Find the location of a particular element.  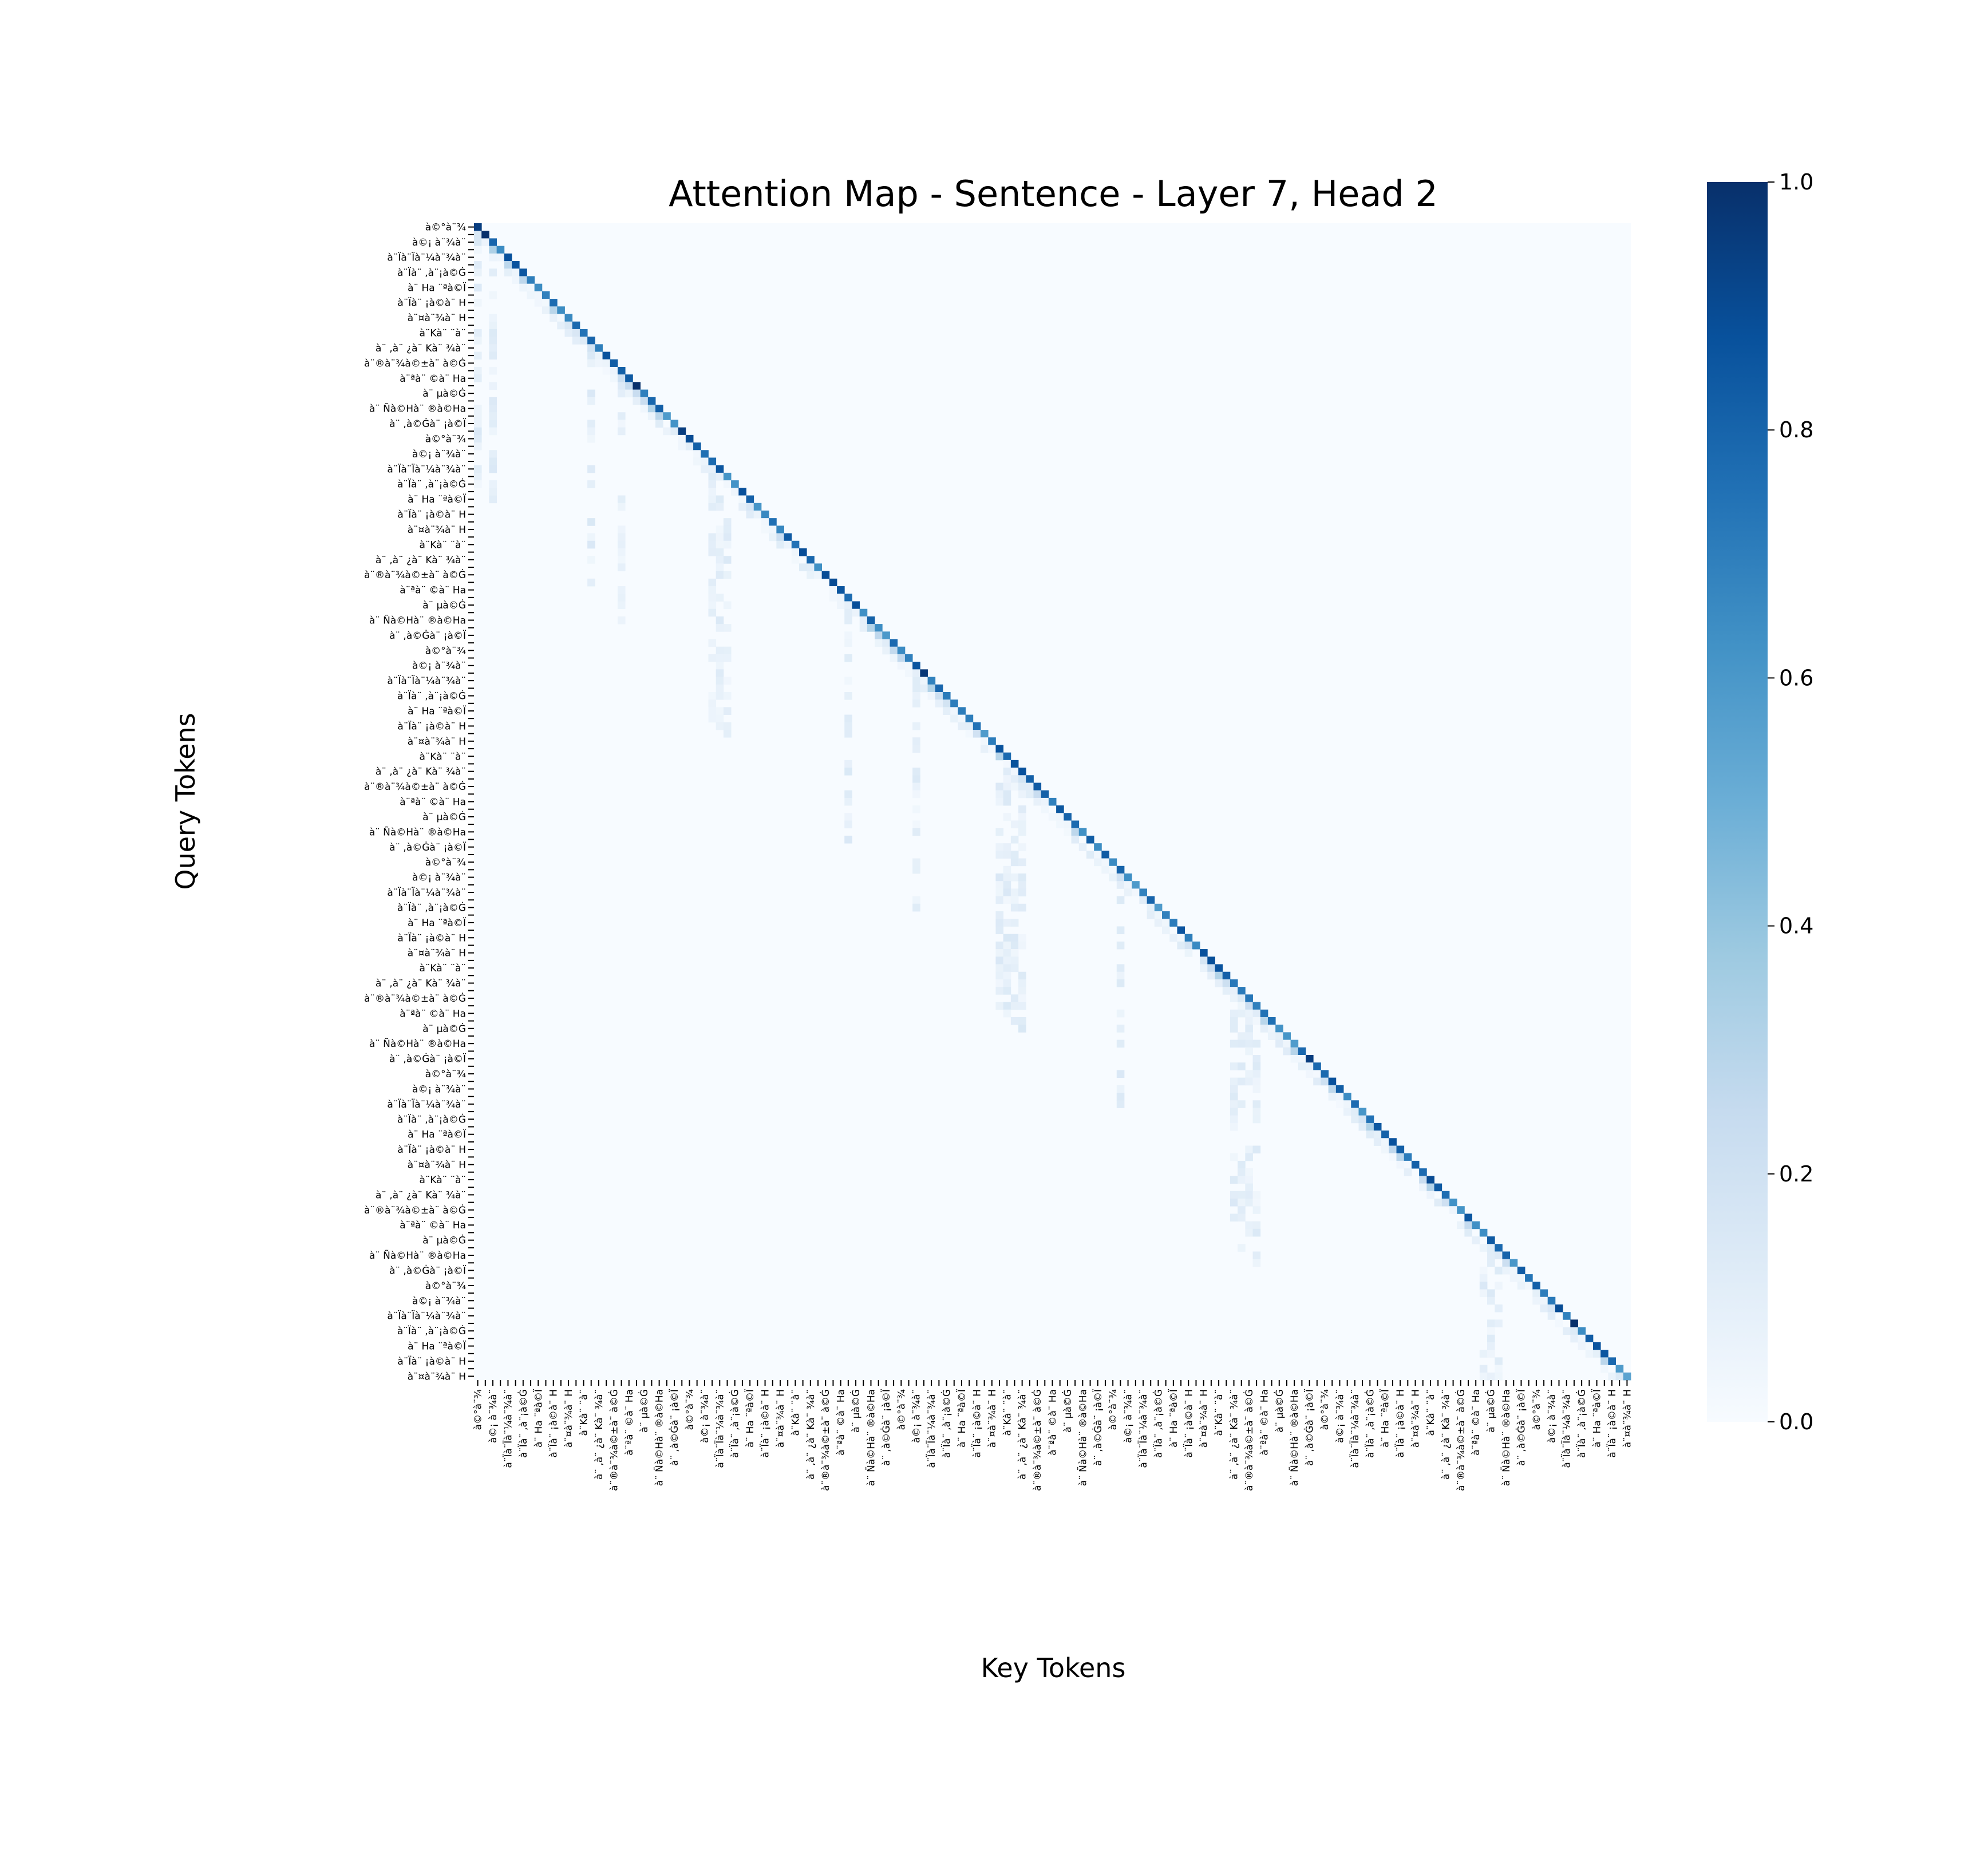

y-tick-label: à¨¤à¨¾à¨ H is located at coordinates (437, 318).